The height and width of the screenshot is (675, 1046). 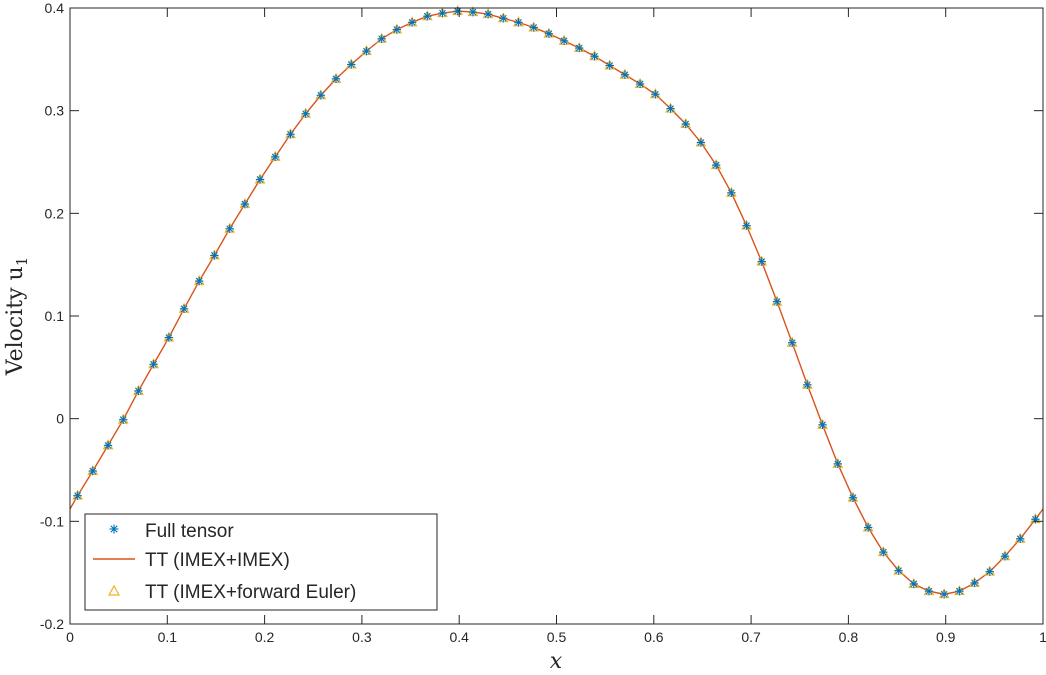 What do you see at coordinates (52, 521) in the screenshot?
I see `y-tick-label: -0.1` at bounding box center [52, 521].